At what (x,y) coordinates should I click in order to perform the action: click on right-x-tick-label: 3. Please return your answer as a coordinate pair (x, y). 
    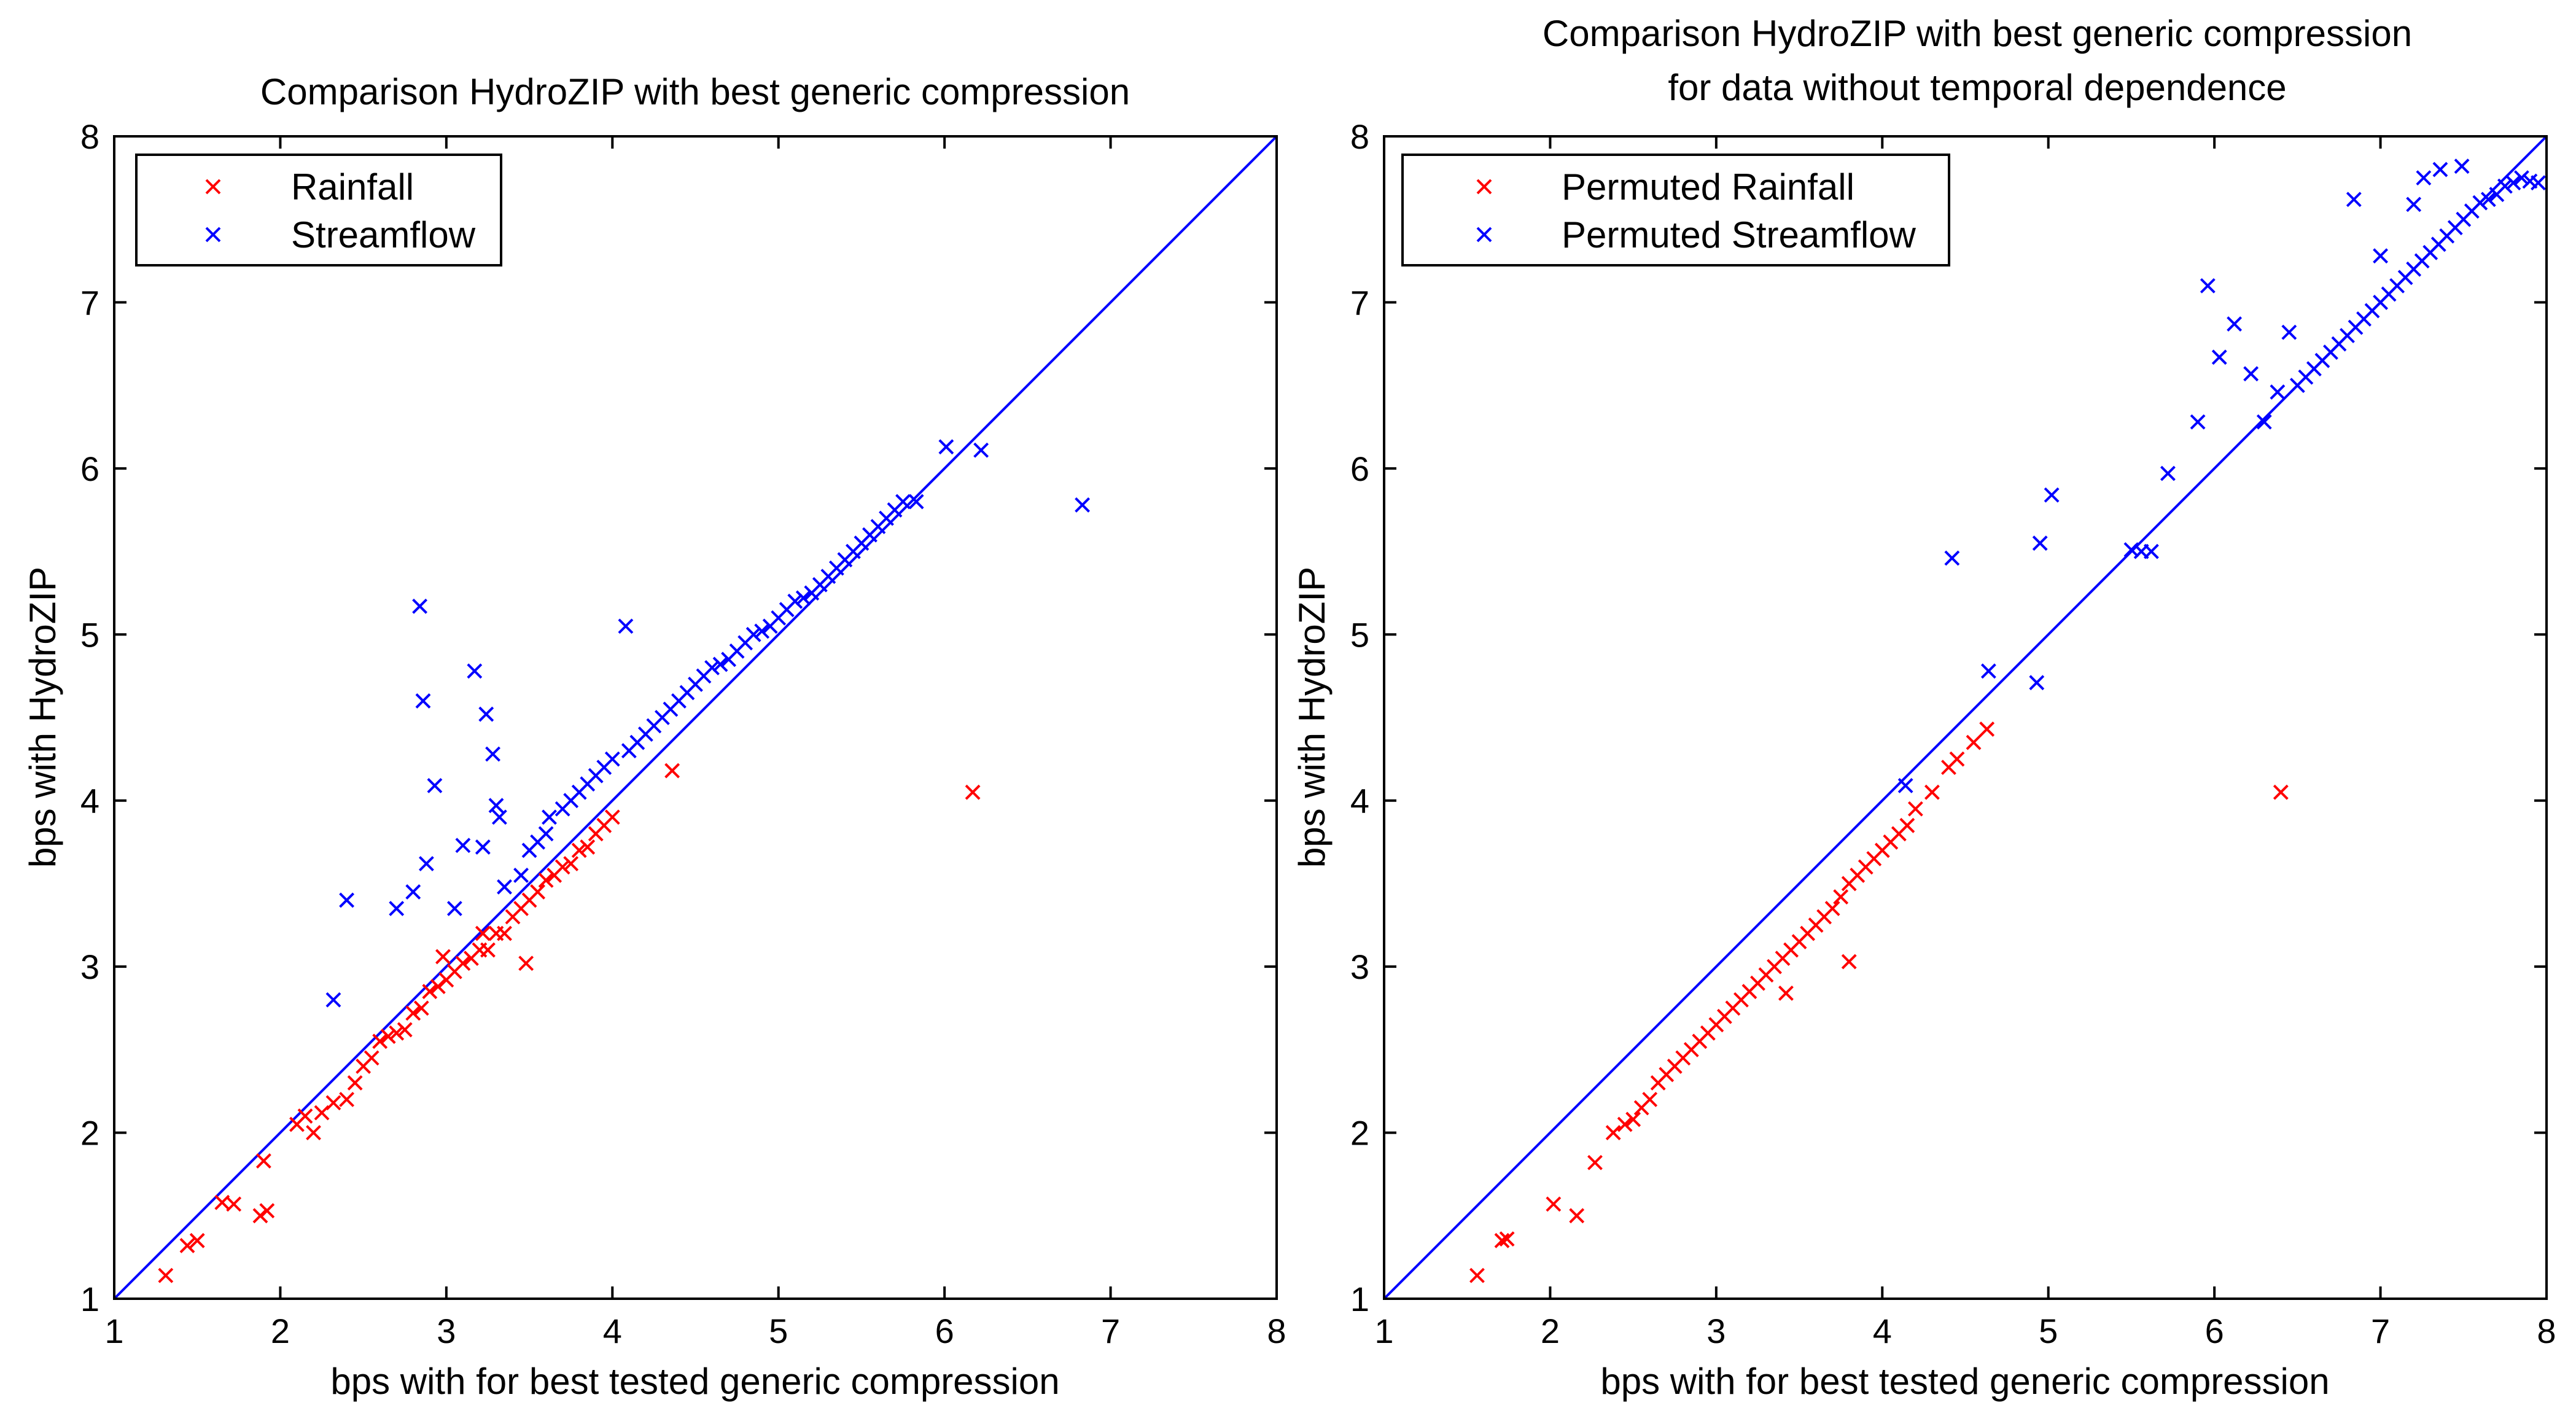
    Looking at the image, I should click on (1716, 1331).